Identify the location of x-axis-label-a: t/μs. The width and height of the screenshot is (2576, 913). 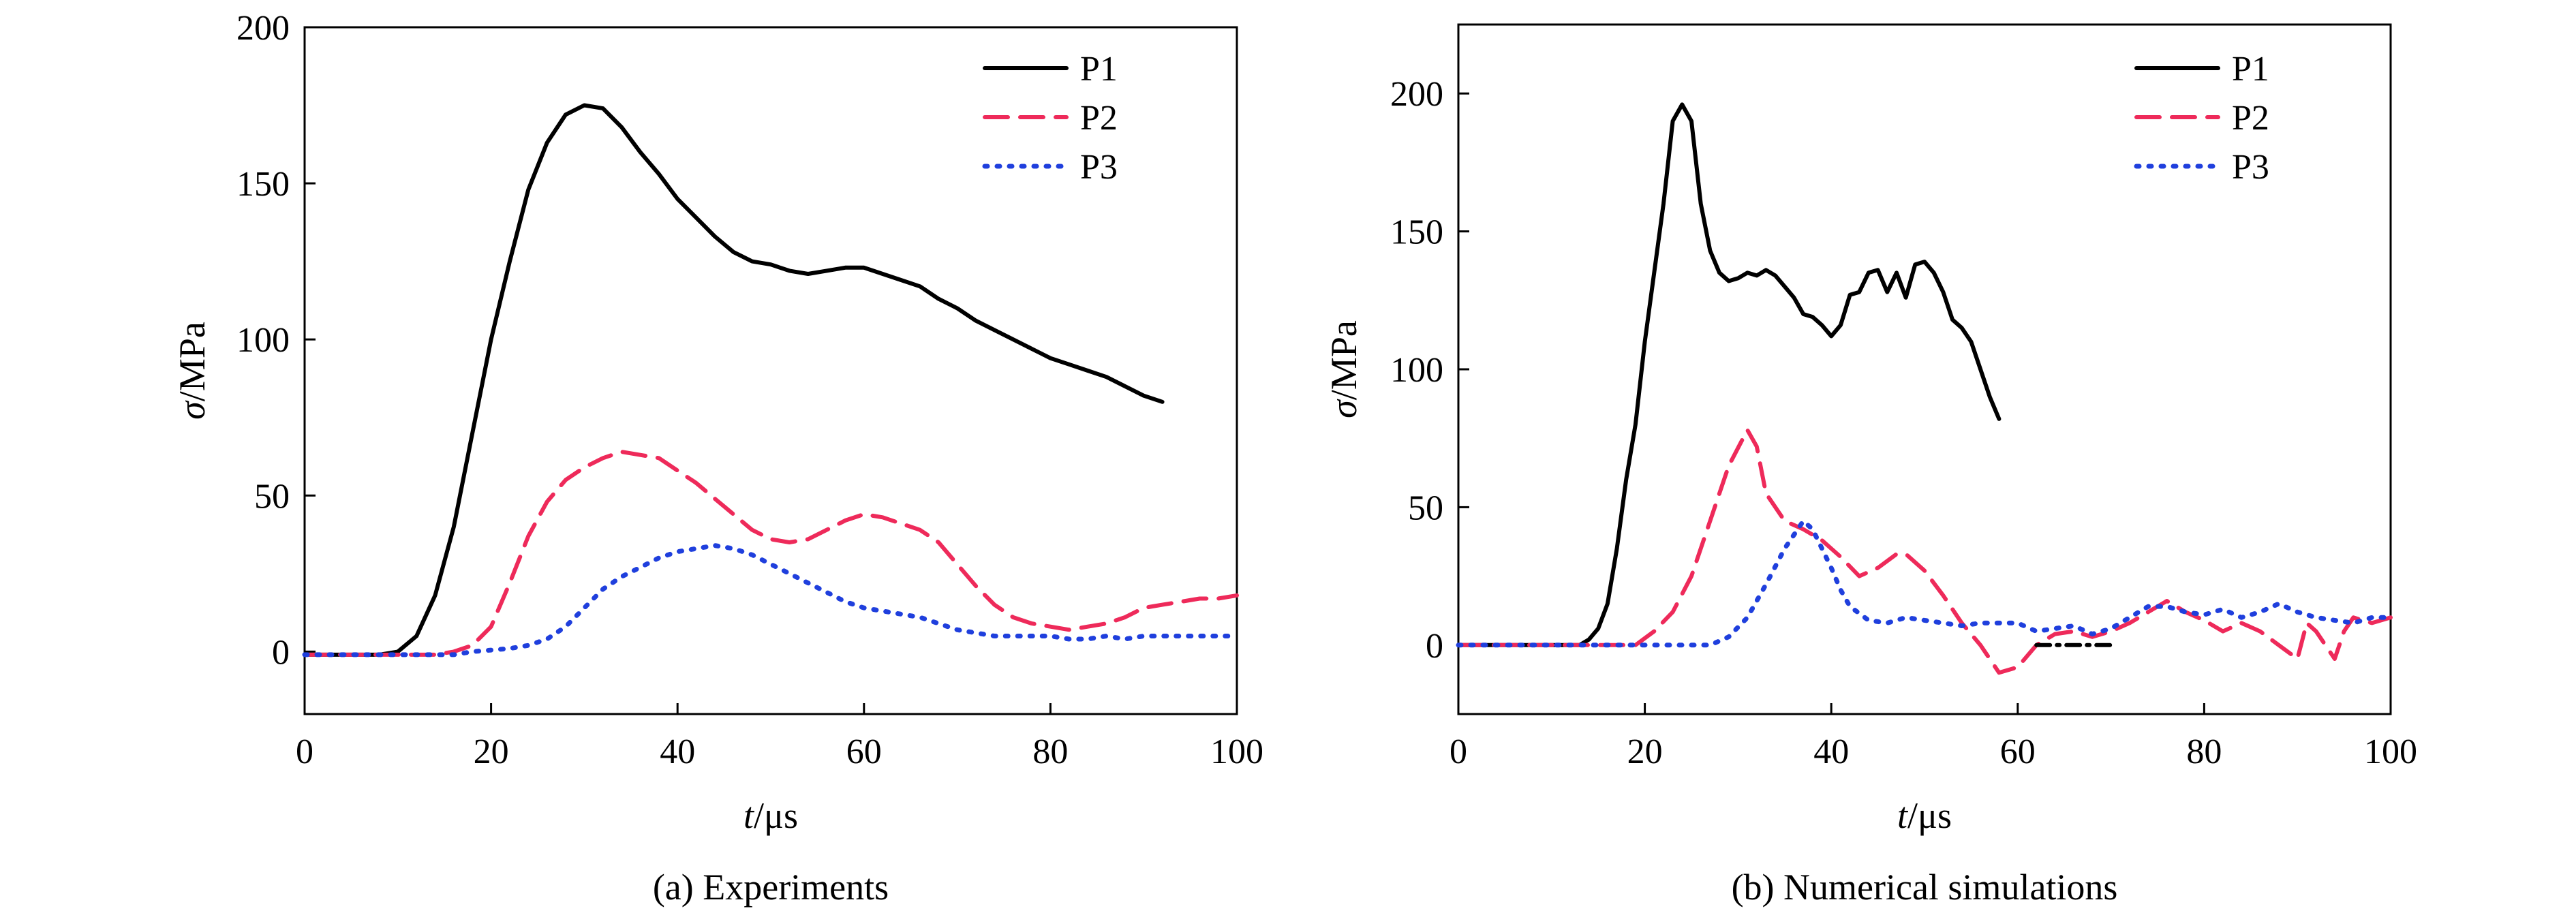
(770, 815).